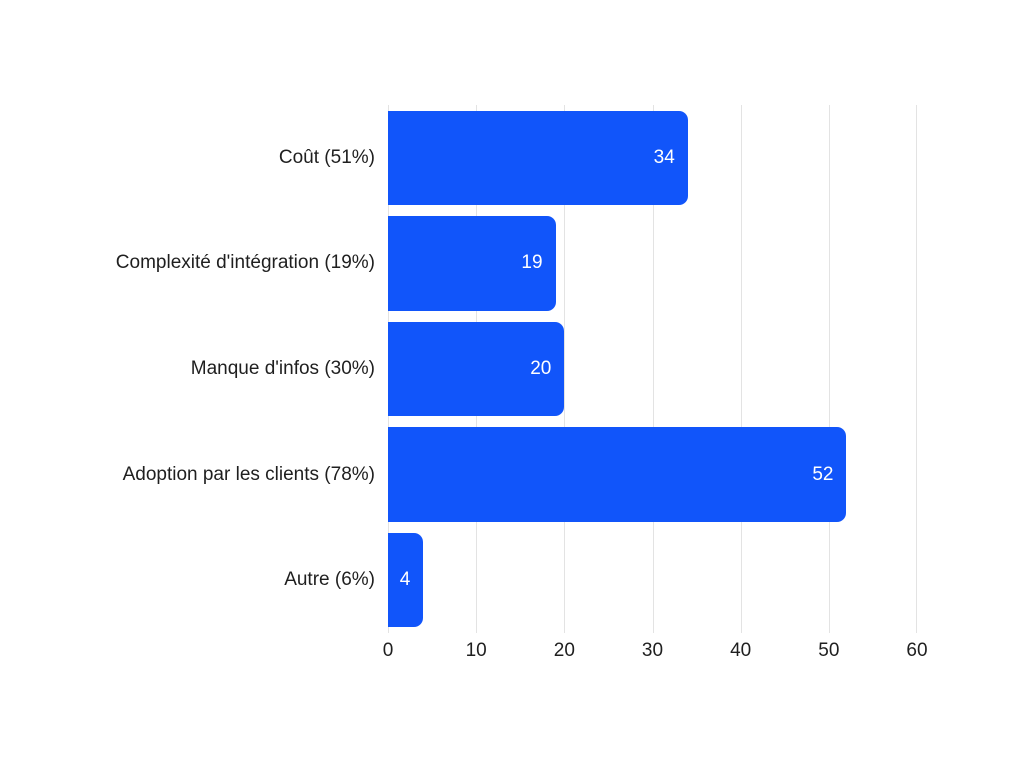 The width and height of the screenshot is (1024, 768). What do you see at coordinates (600, 580) in the screenshot?
I see `bar-row: Autre (6%) 4` at bounding box center [600, 580].